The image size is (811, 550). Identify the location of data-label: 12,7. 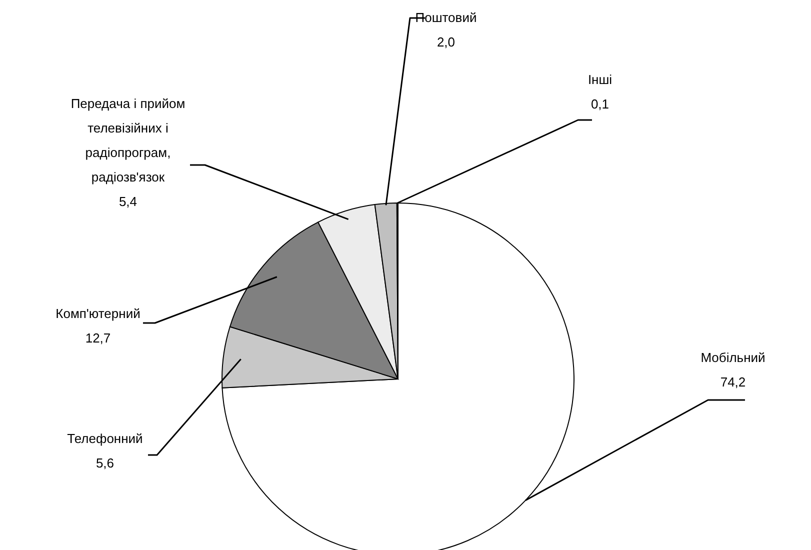
(98, 338).